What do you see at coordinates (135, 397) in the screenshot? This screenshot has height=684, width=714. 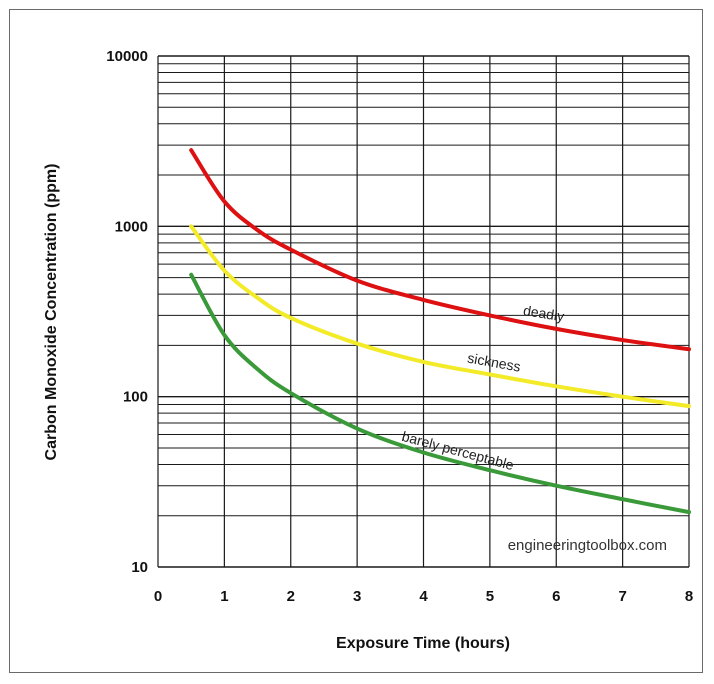 I see `y-tick-label: 100` at bounding box center [135, 397].